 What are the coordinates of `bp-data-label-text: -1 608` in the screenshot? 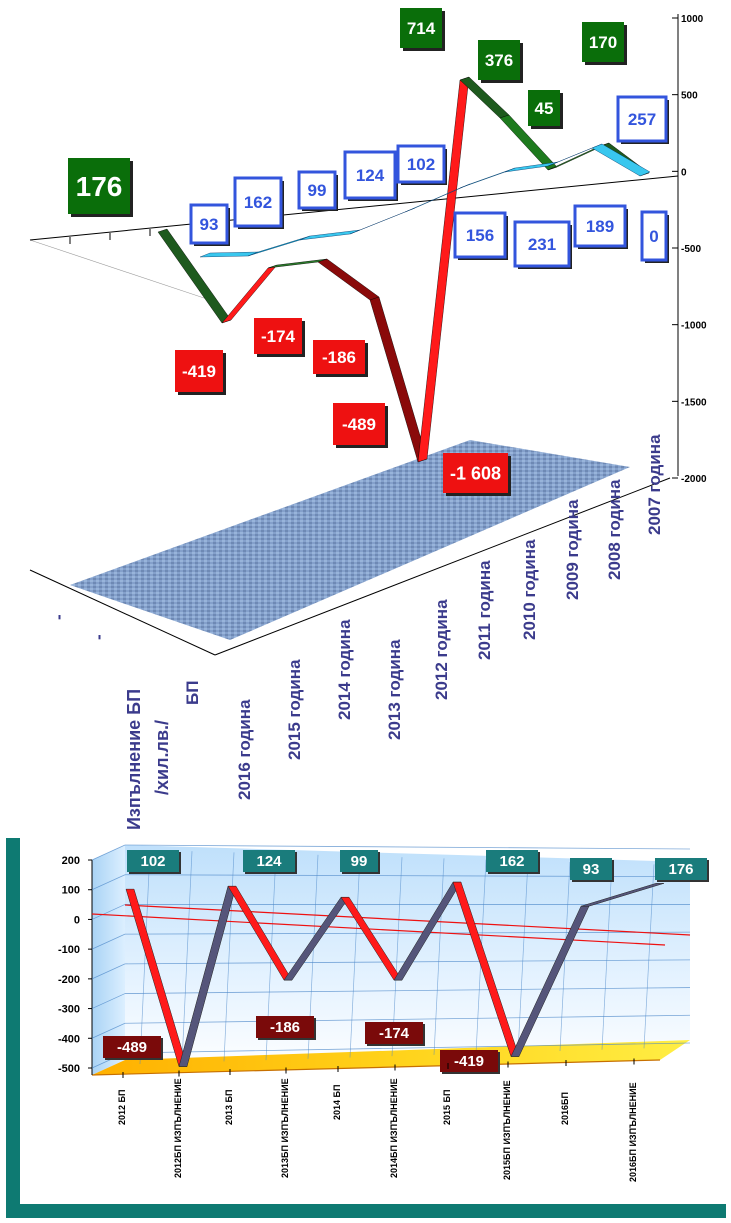 It's located at (475, 473).